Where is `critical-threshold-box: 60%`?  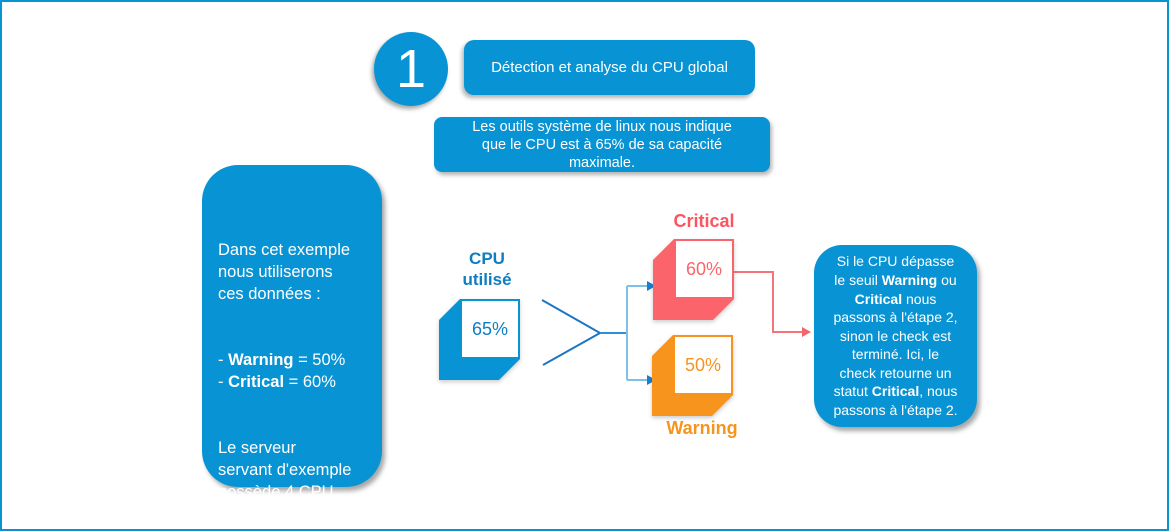 critical-threshold-box: 60% is located at coordinates (693, 279).